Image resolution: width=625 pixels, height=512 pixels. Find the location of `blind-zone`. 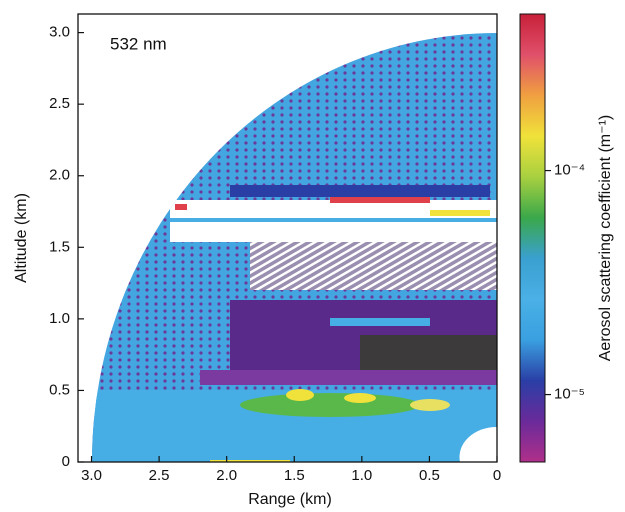

blind-zone is located at coordinates (478, 444).